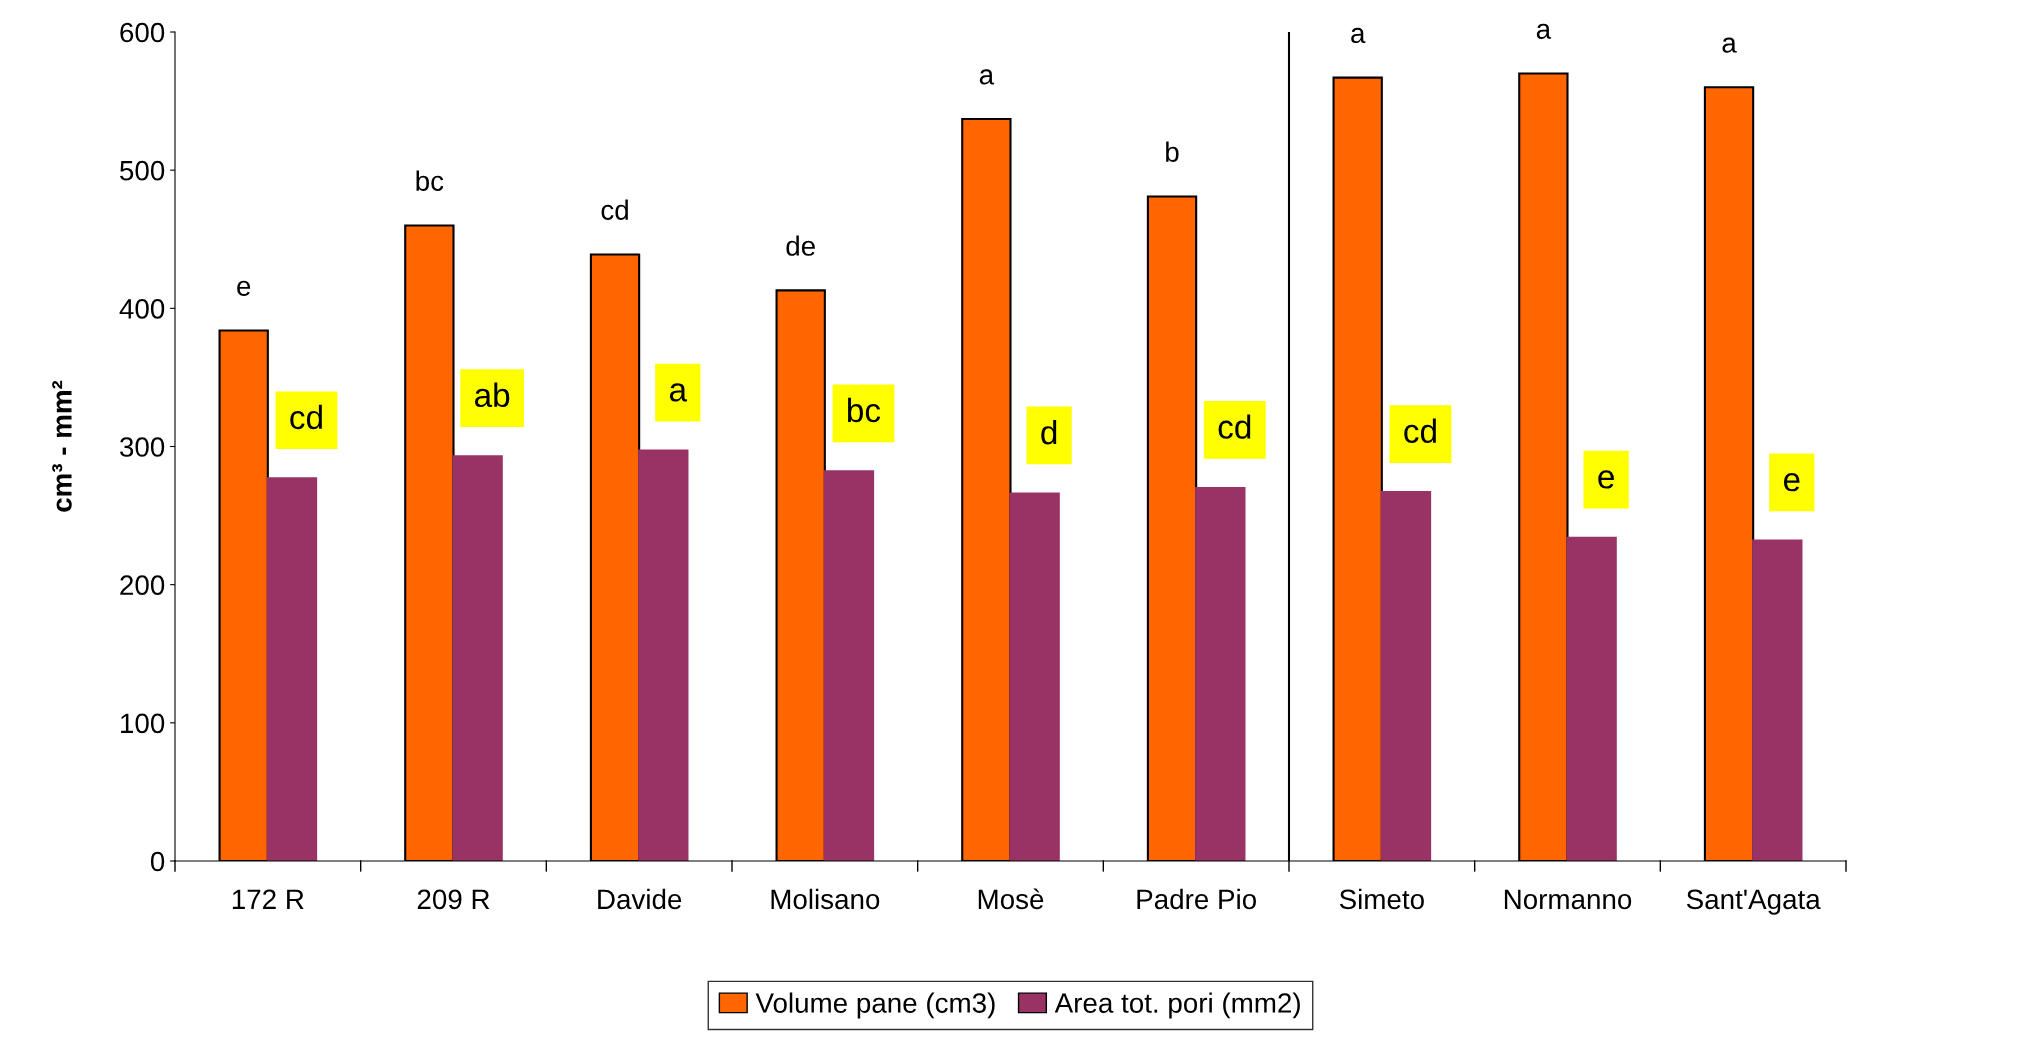 This screenshot has width=2024, height=1039. Describe the element at coordinates (1011, 899) in the screenshot. I see `x-tick-label: Mosè` at that location.